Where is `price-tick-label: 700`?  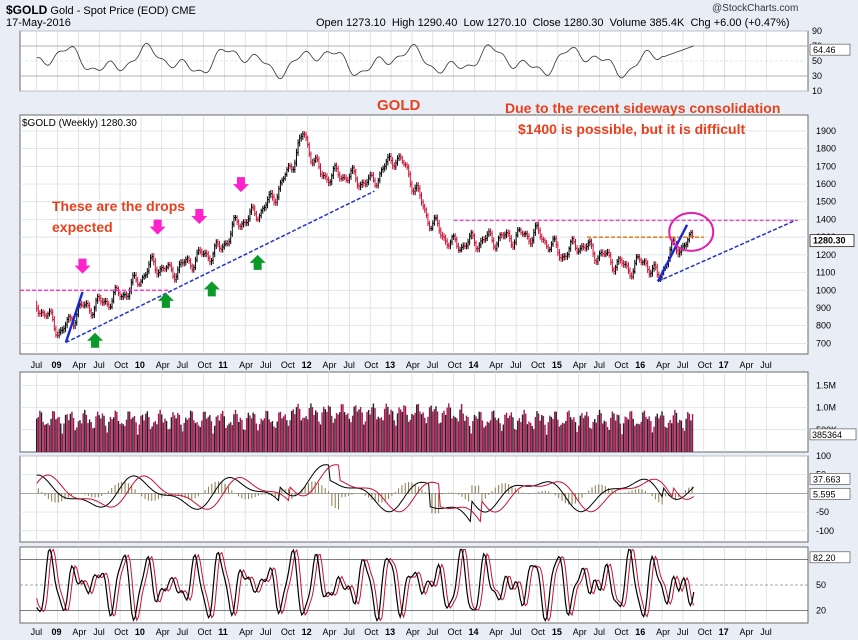 price-tick-label: 700 is located at coordinates (823, 343).